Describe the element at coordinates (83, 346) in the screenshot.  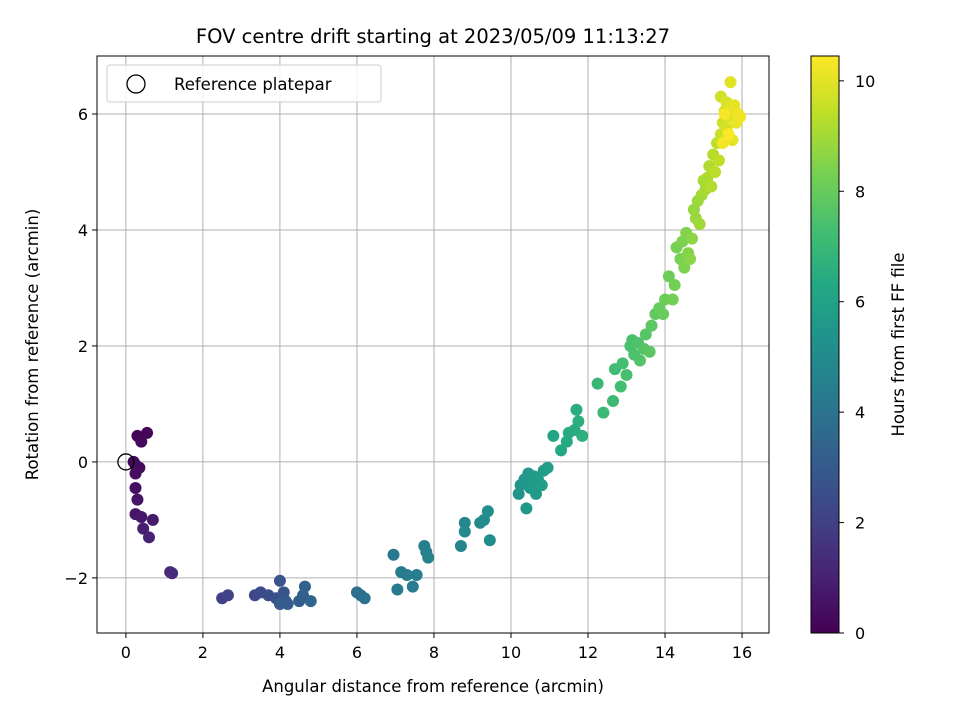
I see `y-tick-label: 2` at that location.